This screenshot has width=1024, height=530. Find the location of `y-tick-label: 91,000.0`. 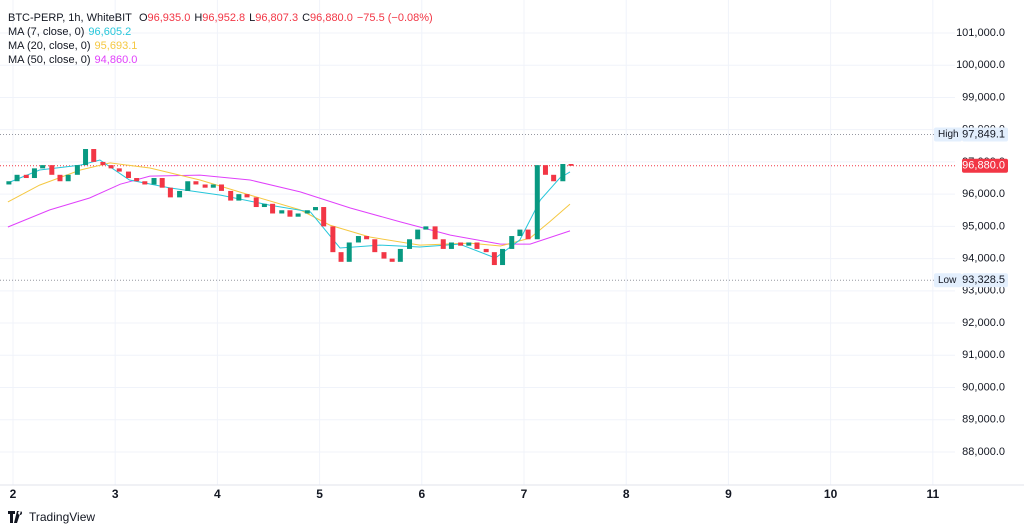

y-tick-label: 91,000.0 is located at coordinates (983, 355).